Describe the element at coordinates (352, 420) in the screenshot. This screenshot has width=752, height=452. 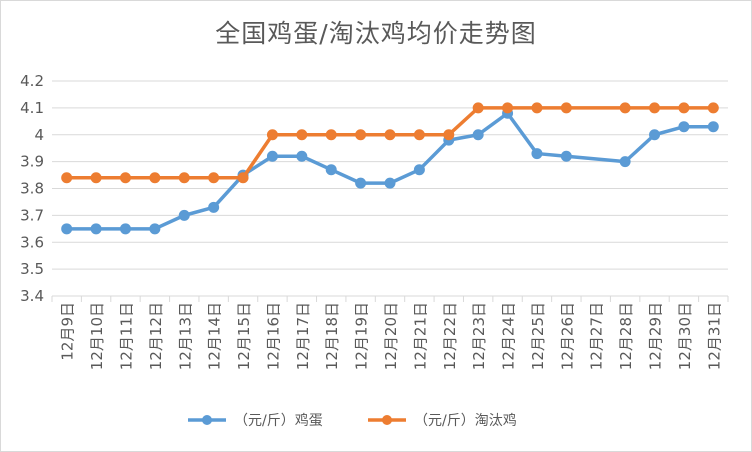
I see `legend-layer: （元/斤）鸡蛋 （元/斤）淘汰鸡` at that location.